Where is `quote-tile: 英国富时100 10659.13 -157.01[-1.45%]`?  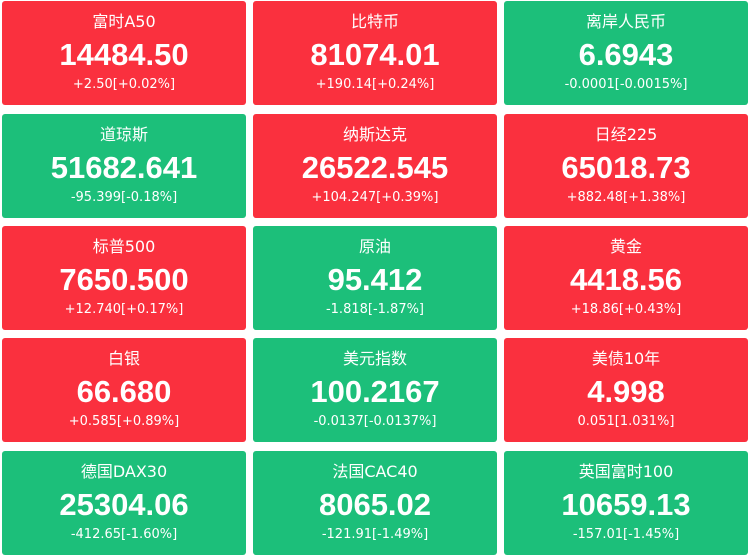
quote-tile: 英国富时100 10659.13 -157.01[-1.45%] is located at coordinates (626, 503).